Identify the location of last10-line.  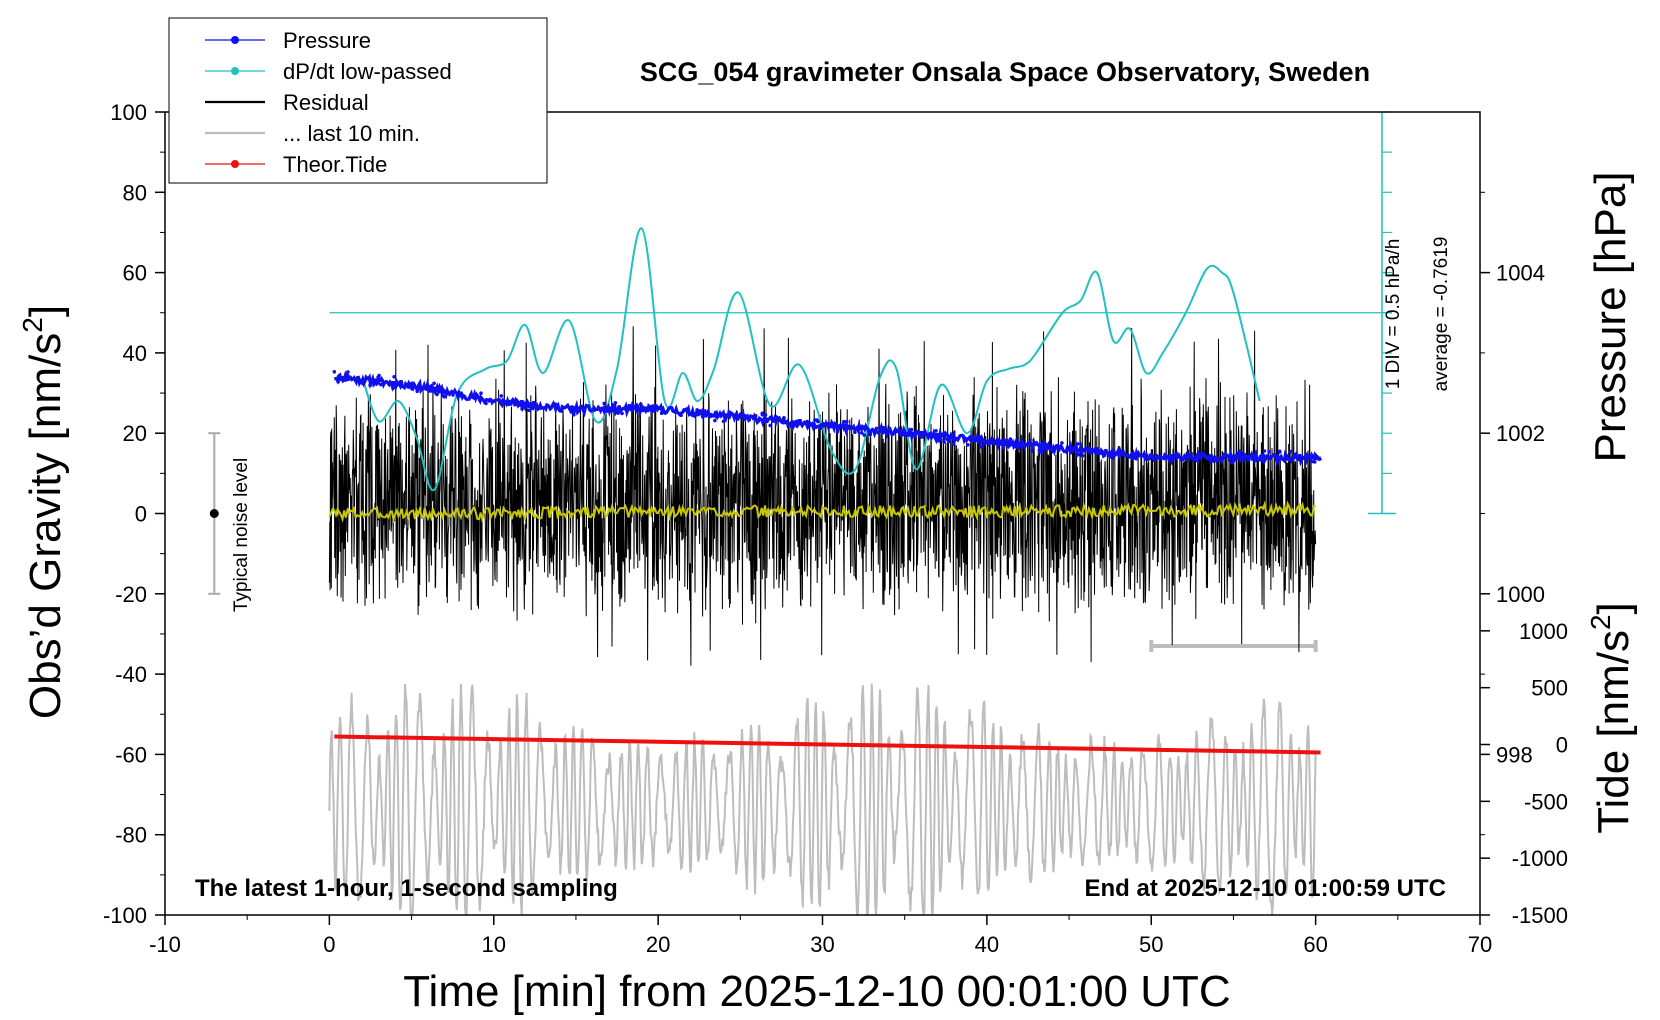
(822, 799).